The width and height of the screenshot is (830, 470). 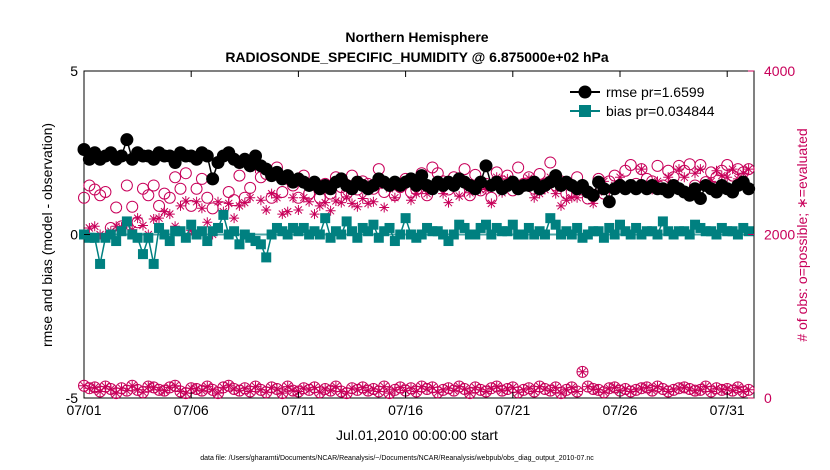 I want to click on y2-tick-label: 4000, so click(x=779, y=71).